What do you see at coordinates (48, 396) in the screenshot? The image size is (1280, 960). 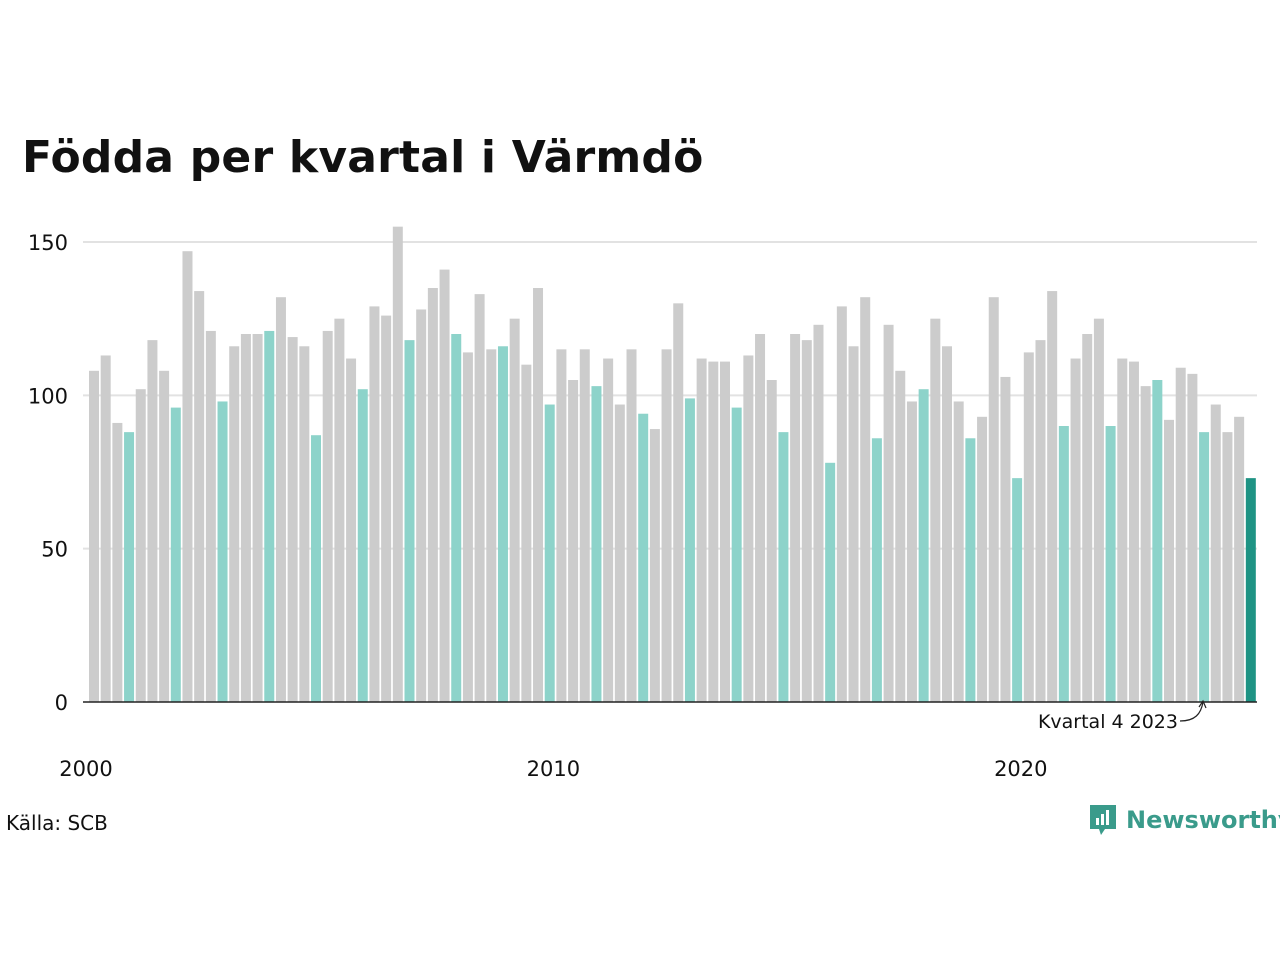 I see `y-tick-label: 100` at bounding box center [48, 396].